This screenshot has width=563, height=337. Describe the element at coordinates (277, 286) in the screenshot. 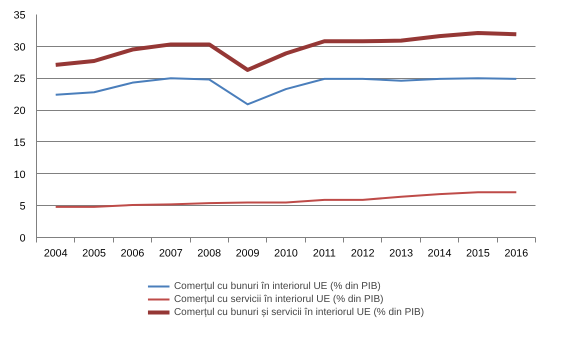

I see `legend-label: Comerțul cu bunuri în interiorul UE (% din PIB)` at that location.